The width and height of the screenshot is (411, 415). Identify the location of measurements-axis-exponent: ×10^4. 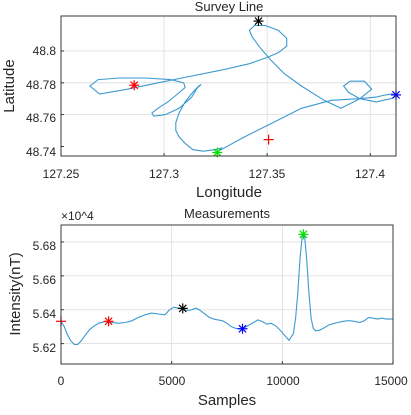
(77, 216).